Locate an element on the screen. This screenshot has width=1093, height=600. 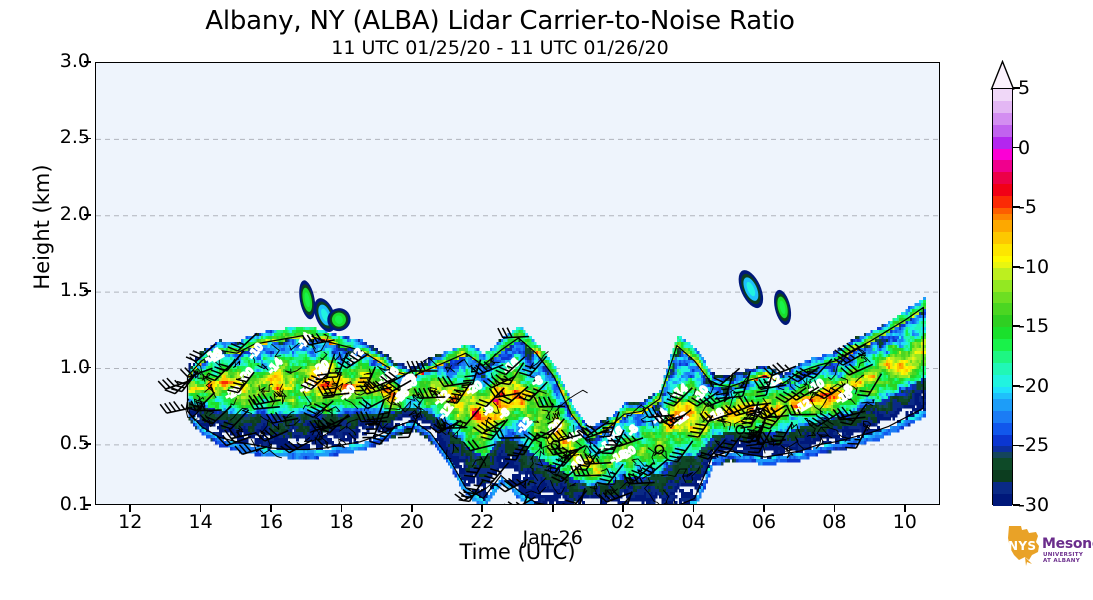
nys-mesonet-logo: NYS Mesonet UNIVERSITY AT ALBANY is located at coordinates (1049, 547).